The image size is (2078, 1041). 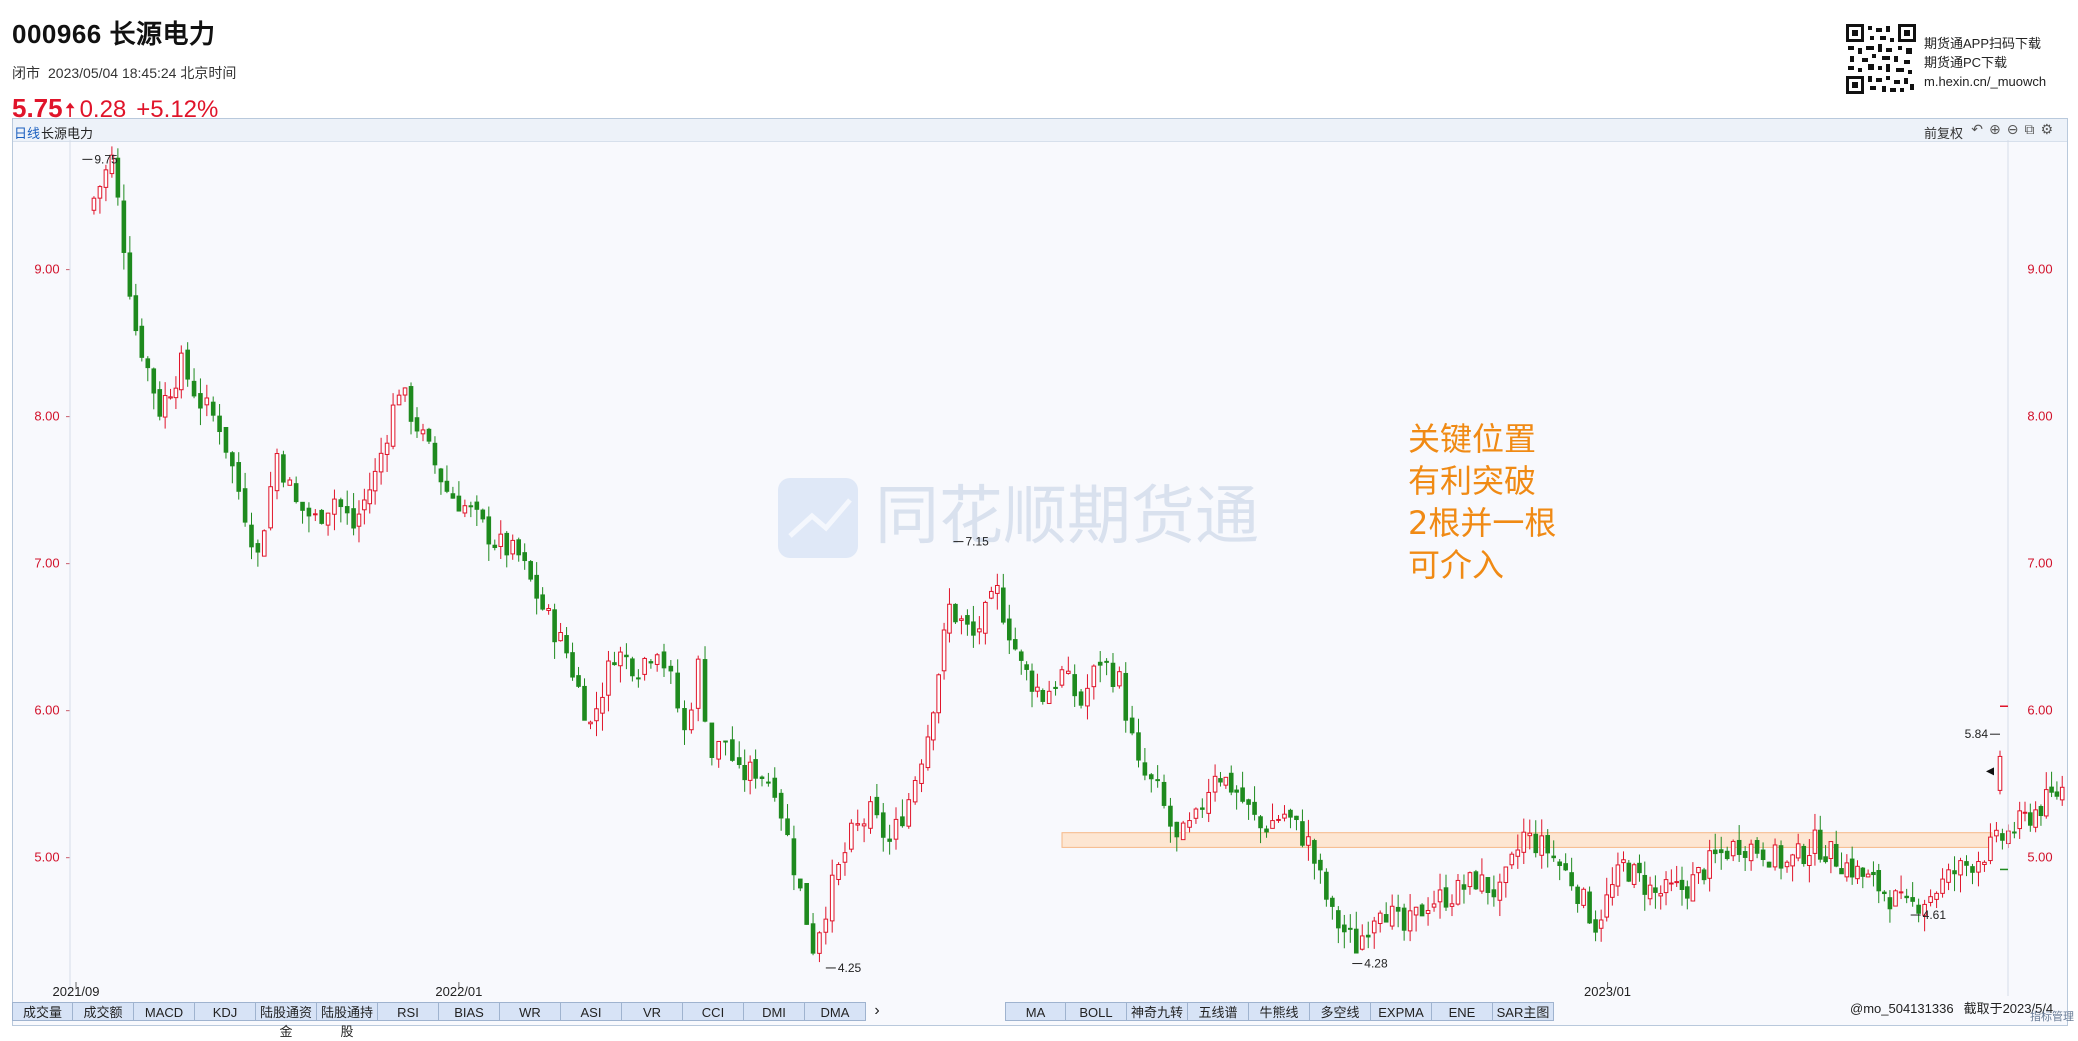 I want to click on overlay-tab: SAR主图, so click(x=1523, y=1011).